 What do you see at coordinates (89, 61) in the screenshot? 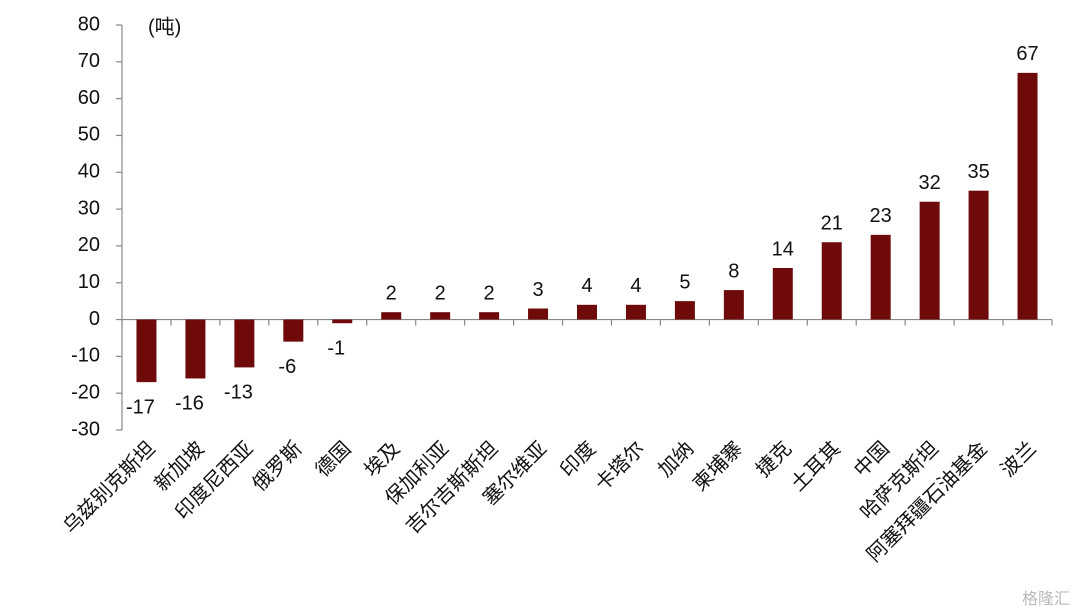
I see `y-tick-label: 70` at bounding box center [89, 61].